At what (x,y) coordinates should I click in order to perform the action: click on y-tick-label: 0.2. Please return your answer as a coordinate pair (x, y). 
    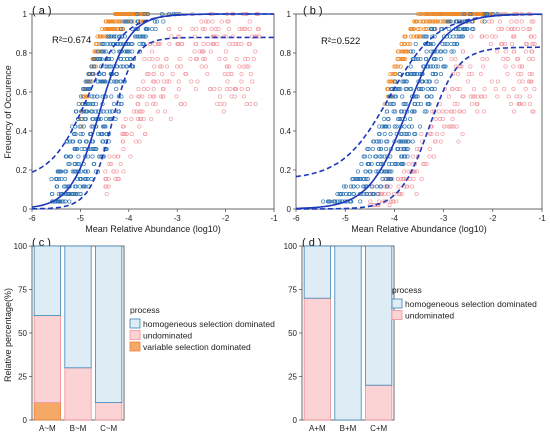
    Looking at the image, I should click on (286, 170).